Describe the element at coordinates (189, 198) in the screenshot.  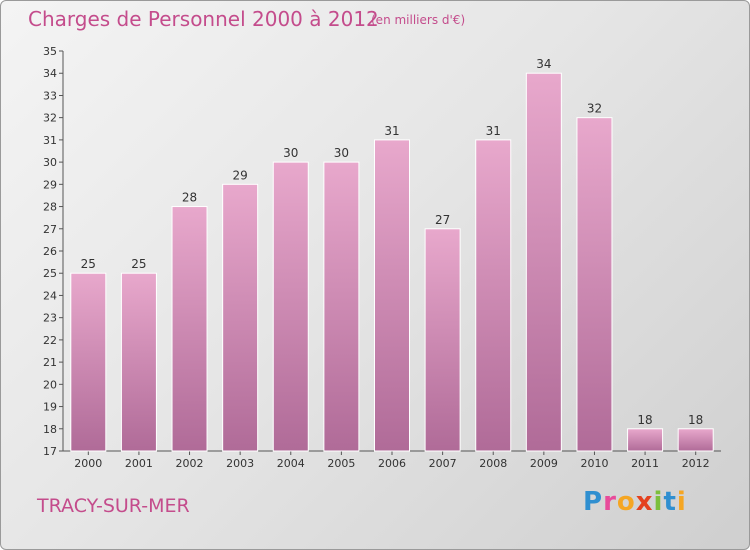
I see `bar-value-label: 28` at that location.